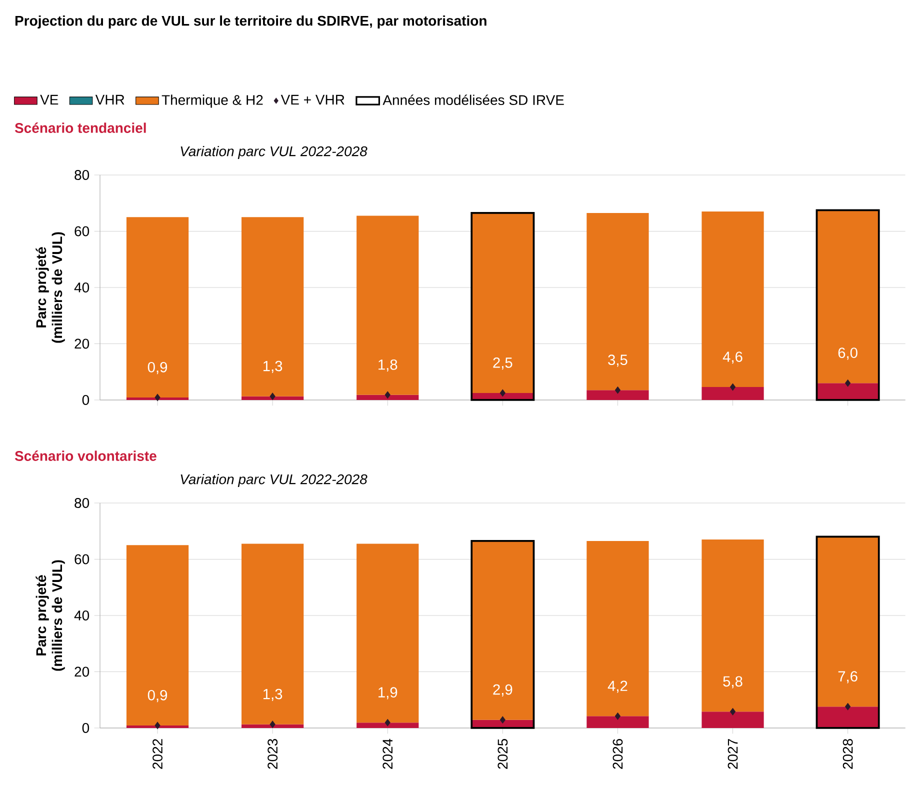 Image resolution: width=910 pixels, height=785 pixels. I want to click on data-label: 2,5, so click(502, 363).